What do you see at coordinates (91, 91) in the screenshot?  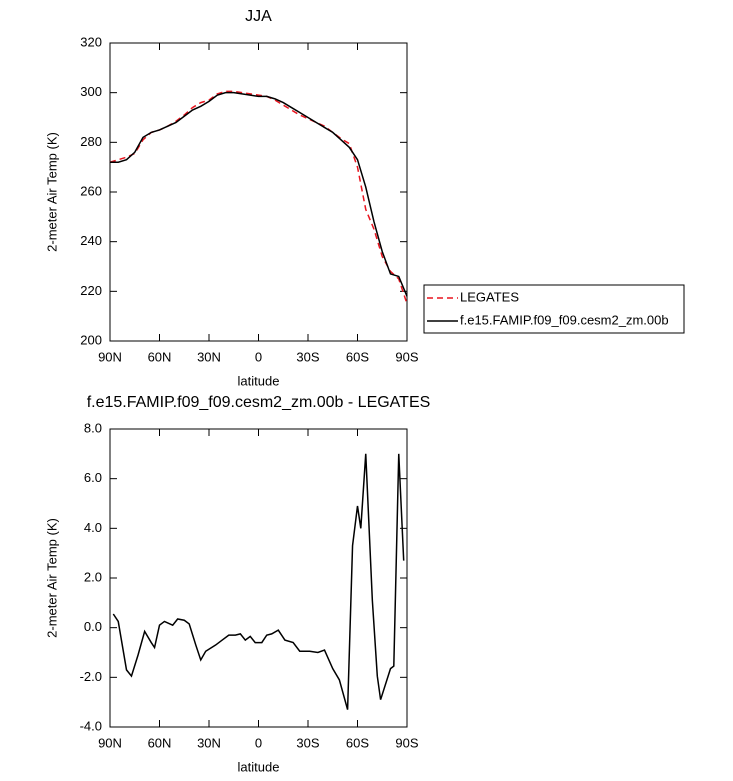 I see `y-tick-label: 300` at bounding box center [91, 91].